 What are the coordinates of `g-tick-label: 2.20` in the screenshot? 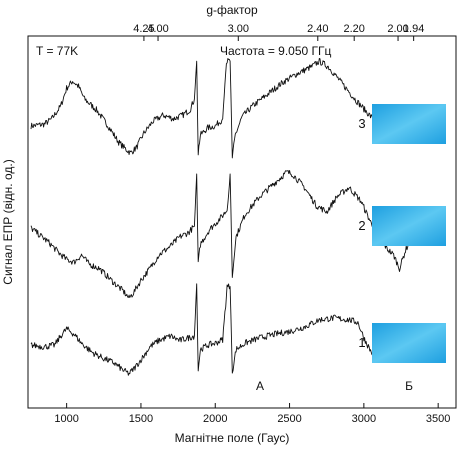 It's located at (353, 29).